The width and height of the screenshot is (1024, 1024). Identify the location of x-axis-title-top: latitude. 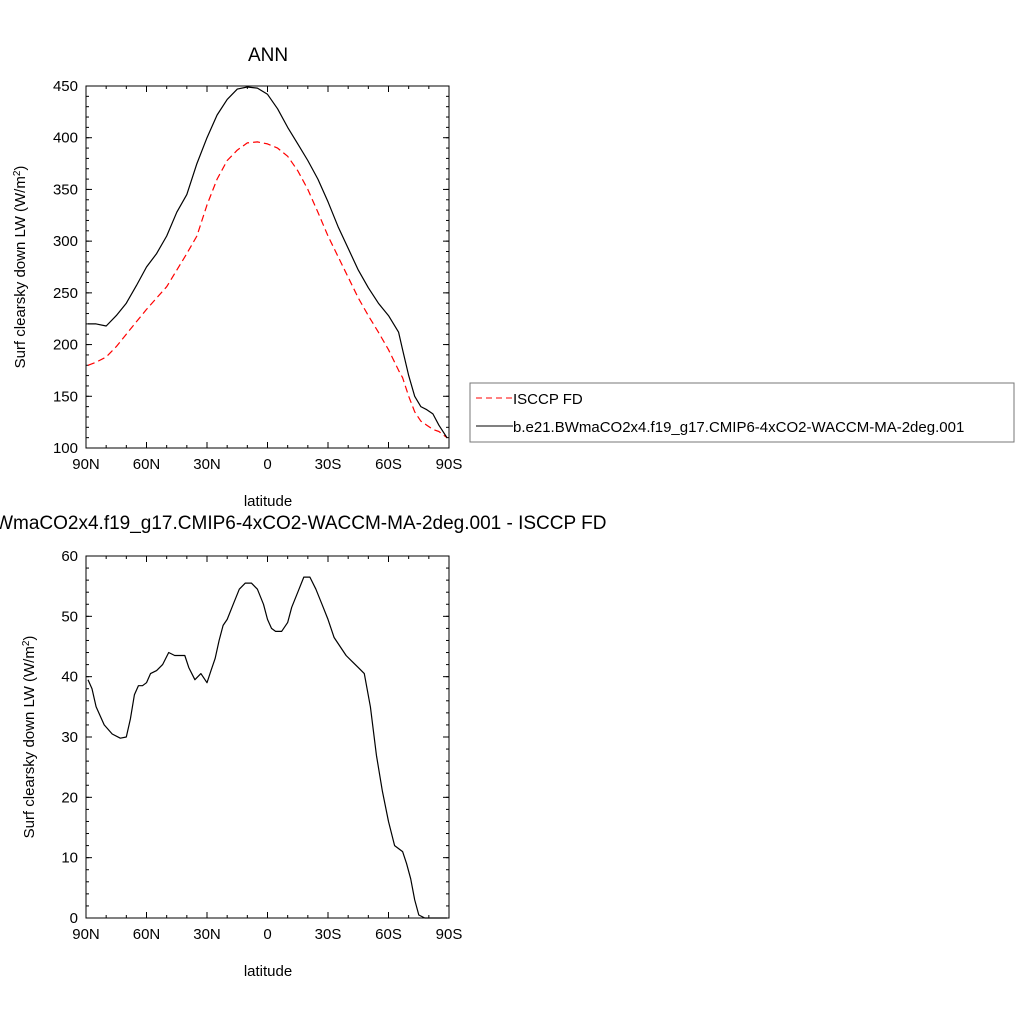
(268, 501).